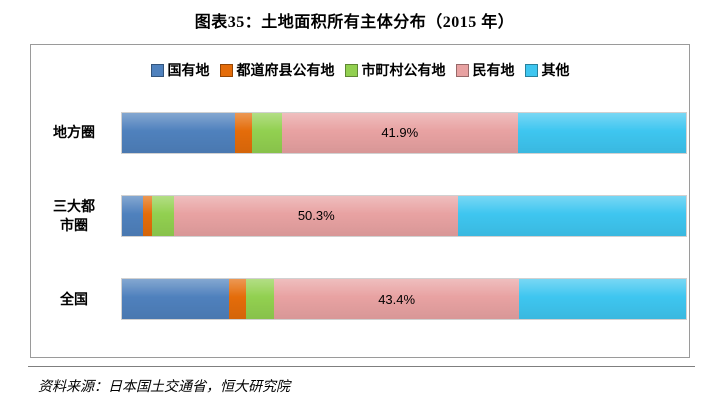  I want to click on category-label-three-metro: 三大都市圈, so click(74, 215).